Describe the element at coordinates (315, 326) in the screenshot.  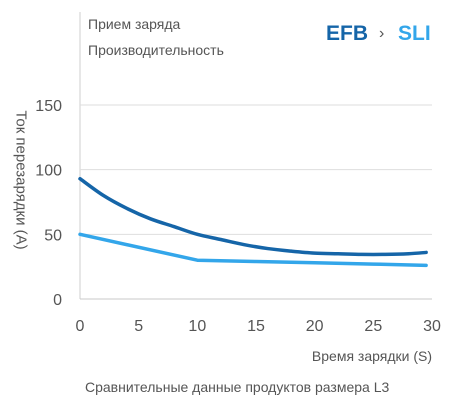
I see `x-tick-label: 20` at that location.